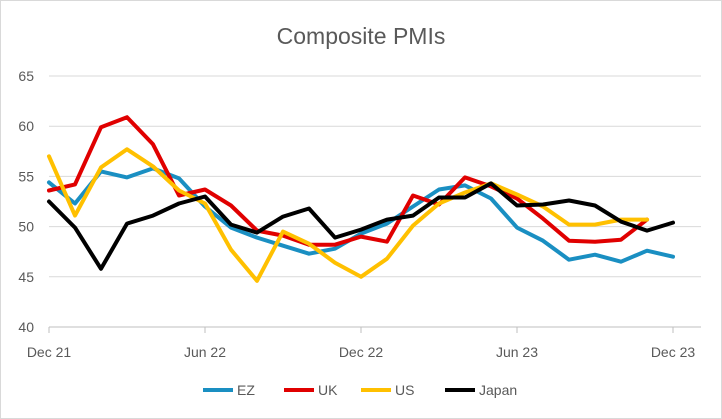 This screenshot has width=722, height=419. What do you see at coordinates (361, 36) in the screenshot?
I see `chart-title: Composite PMIs` at bounding box center [361, 36].